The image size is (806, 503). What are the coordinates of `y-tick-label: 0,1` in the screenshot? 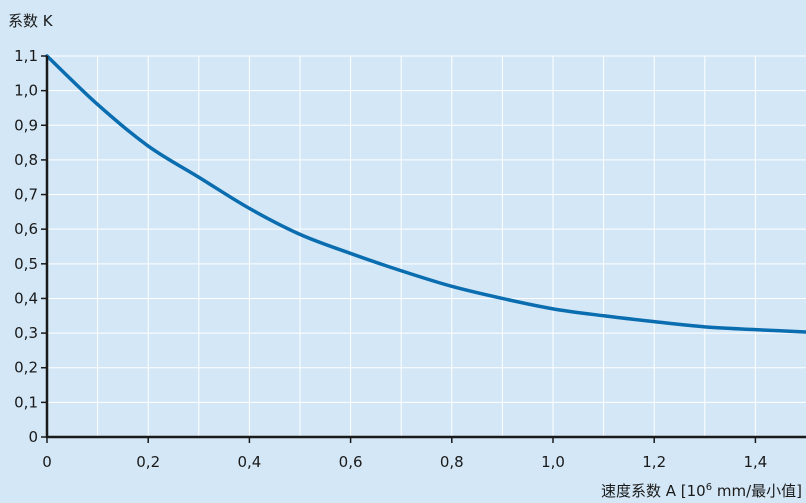 It's located at (26, 402).